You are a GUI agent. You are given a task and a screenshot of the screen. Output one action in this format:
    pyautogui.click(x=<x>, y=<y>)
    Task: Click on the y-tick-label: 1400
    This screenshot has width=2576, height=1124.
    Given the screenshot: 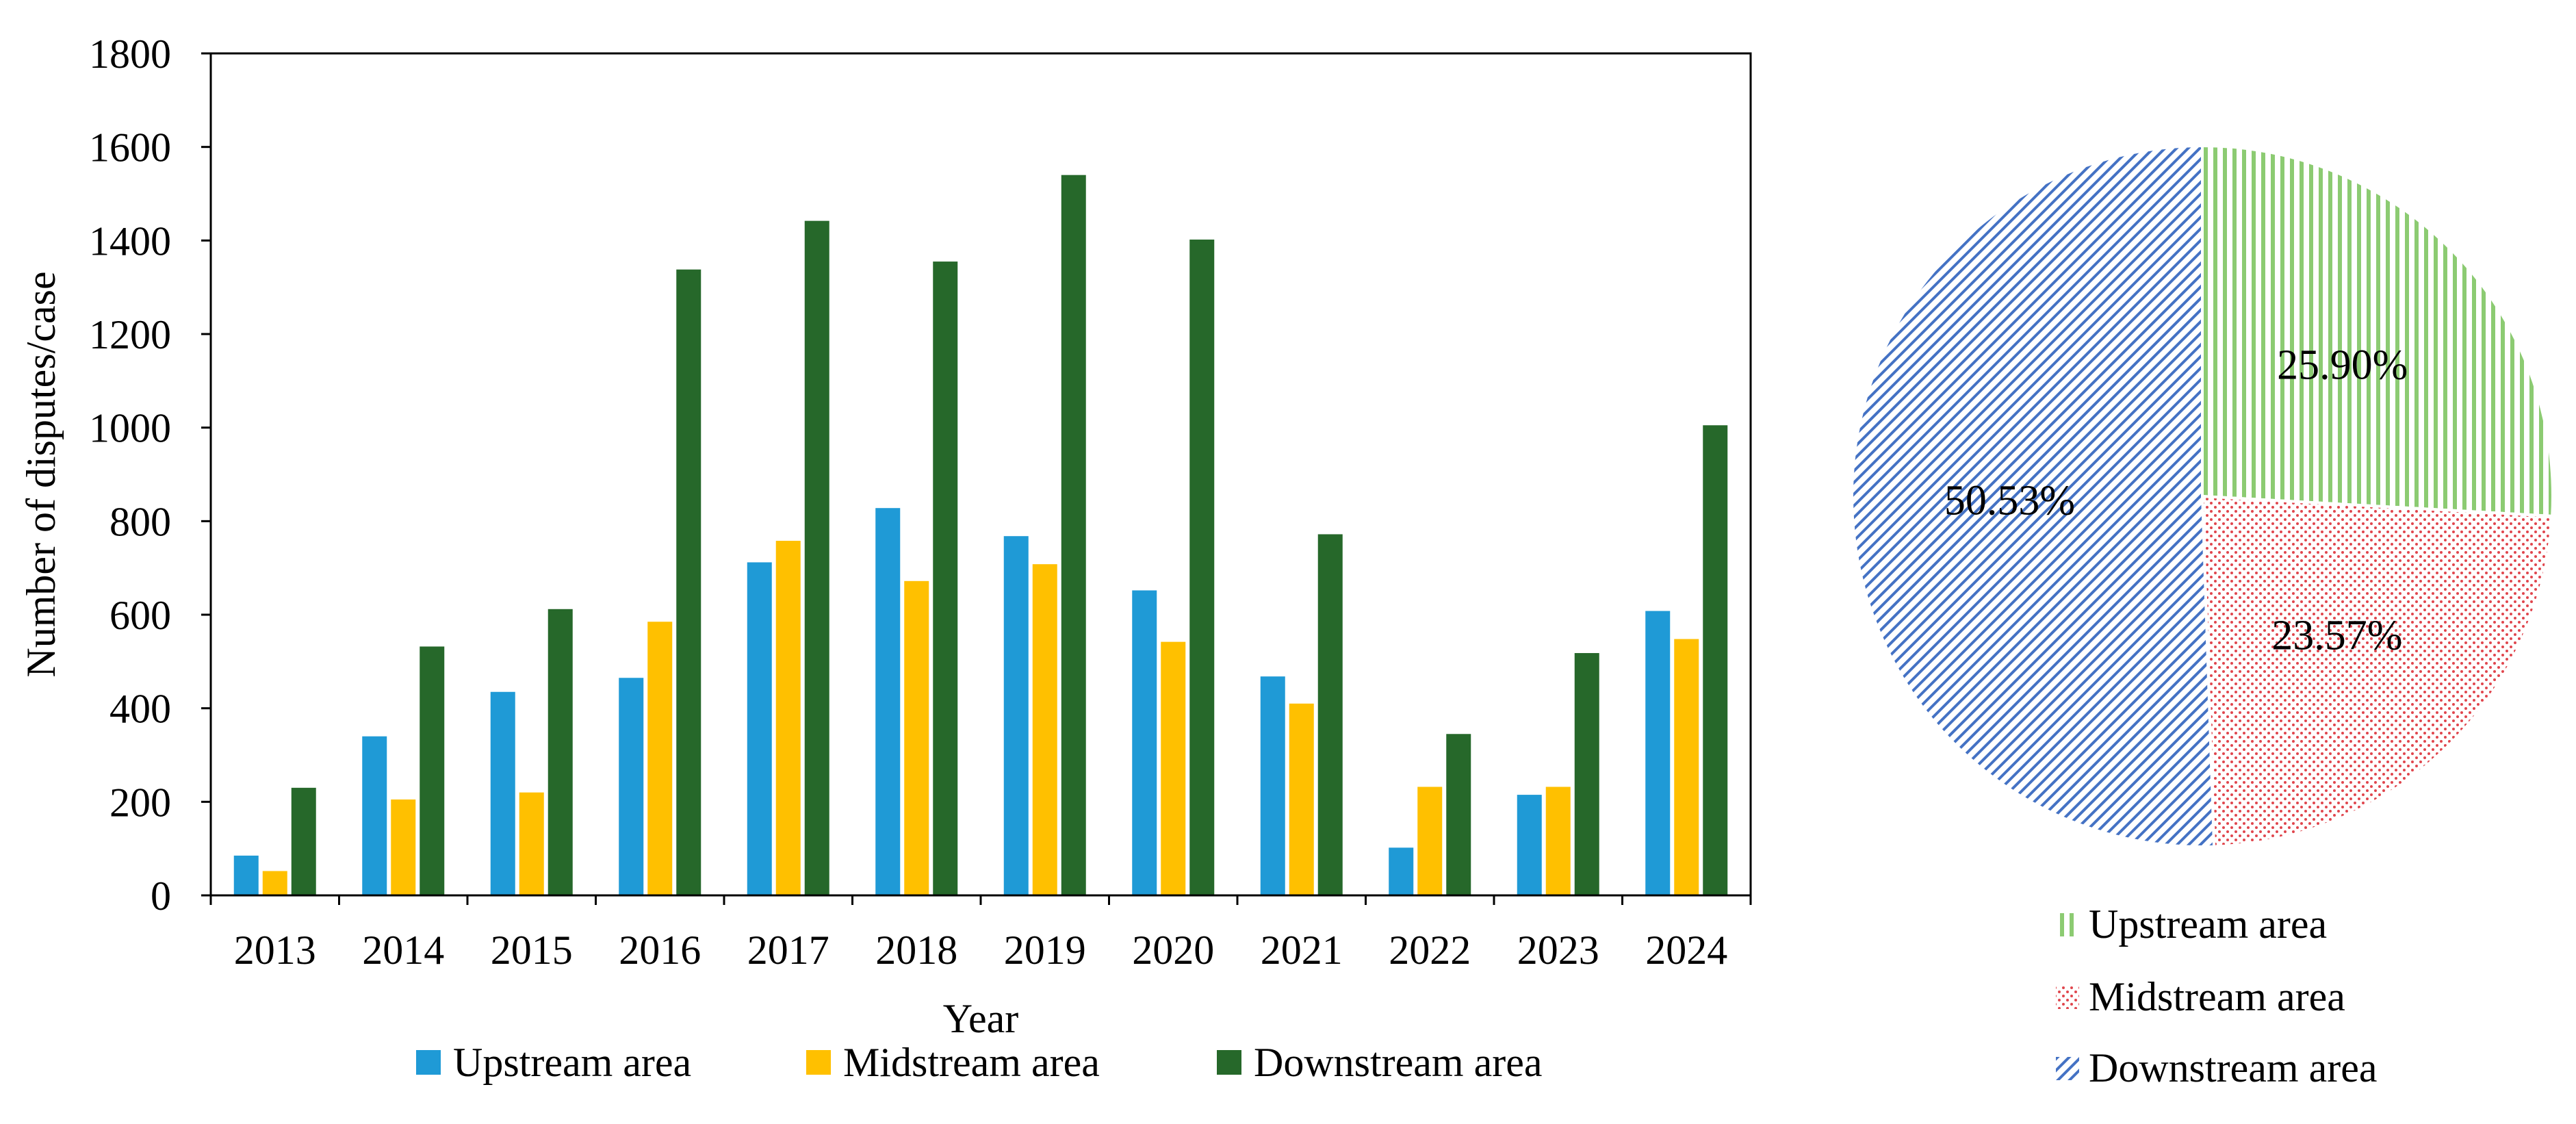 What is the action you would take?
    pyautogui.click(x=130, y=241)
    